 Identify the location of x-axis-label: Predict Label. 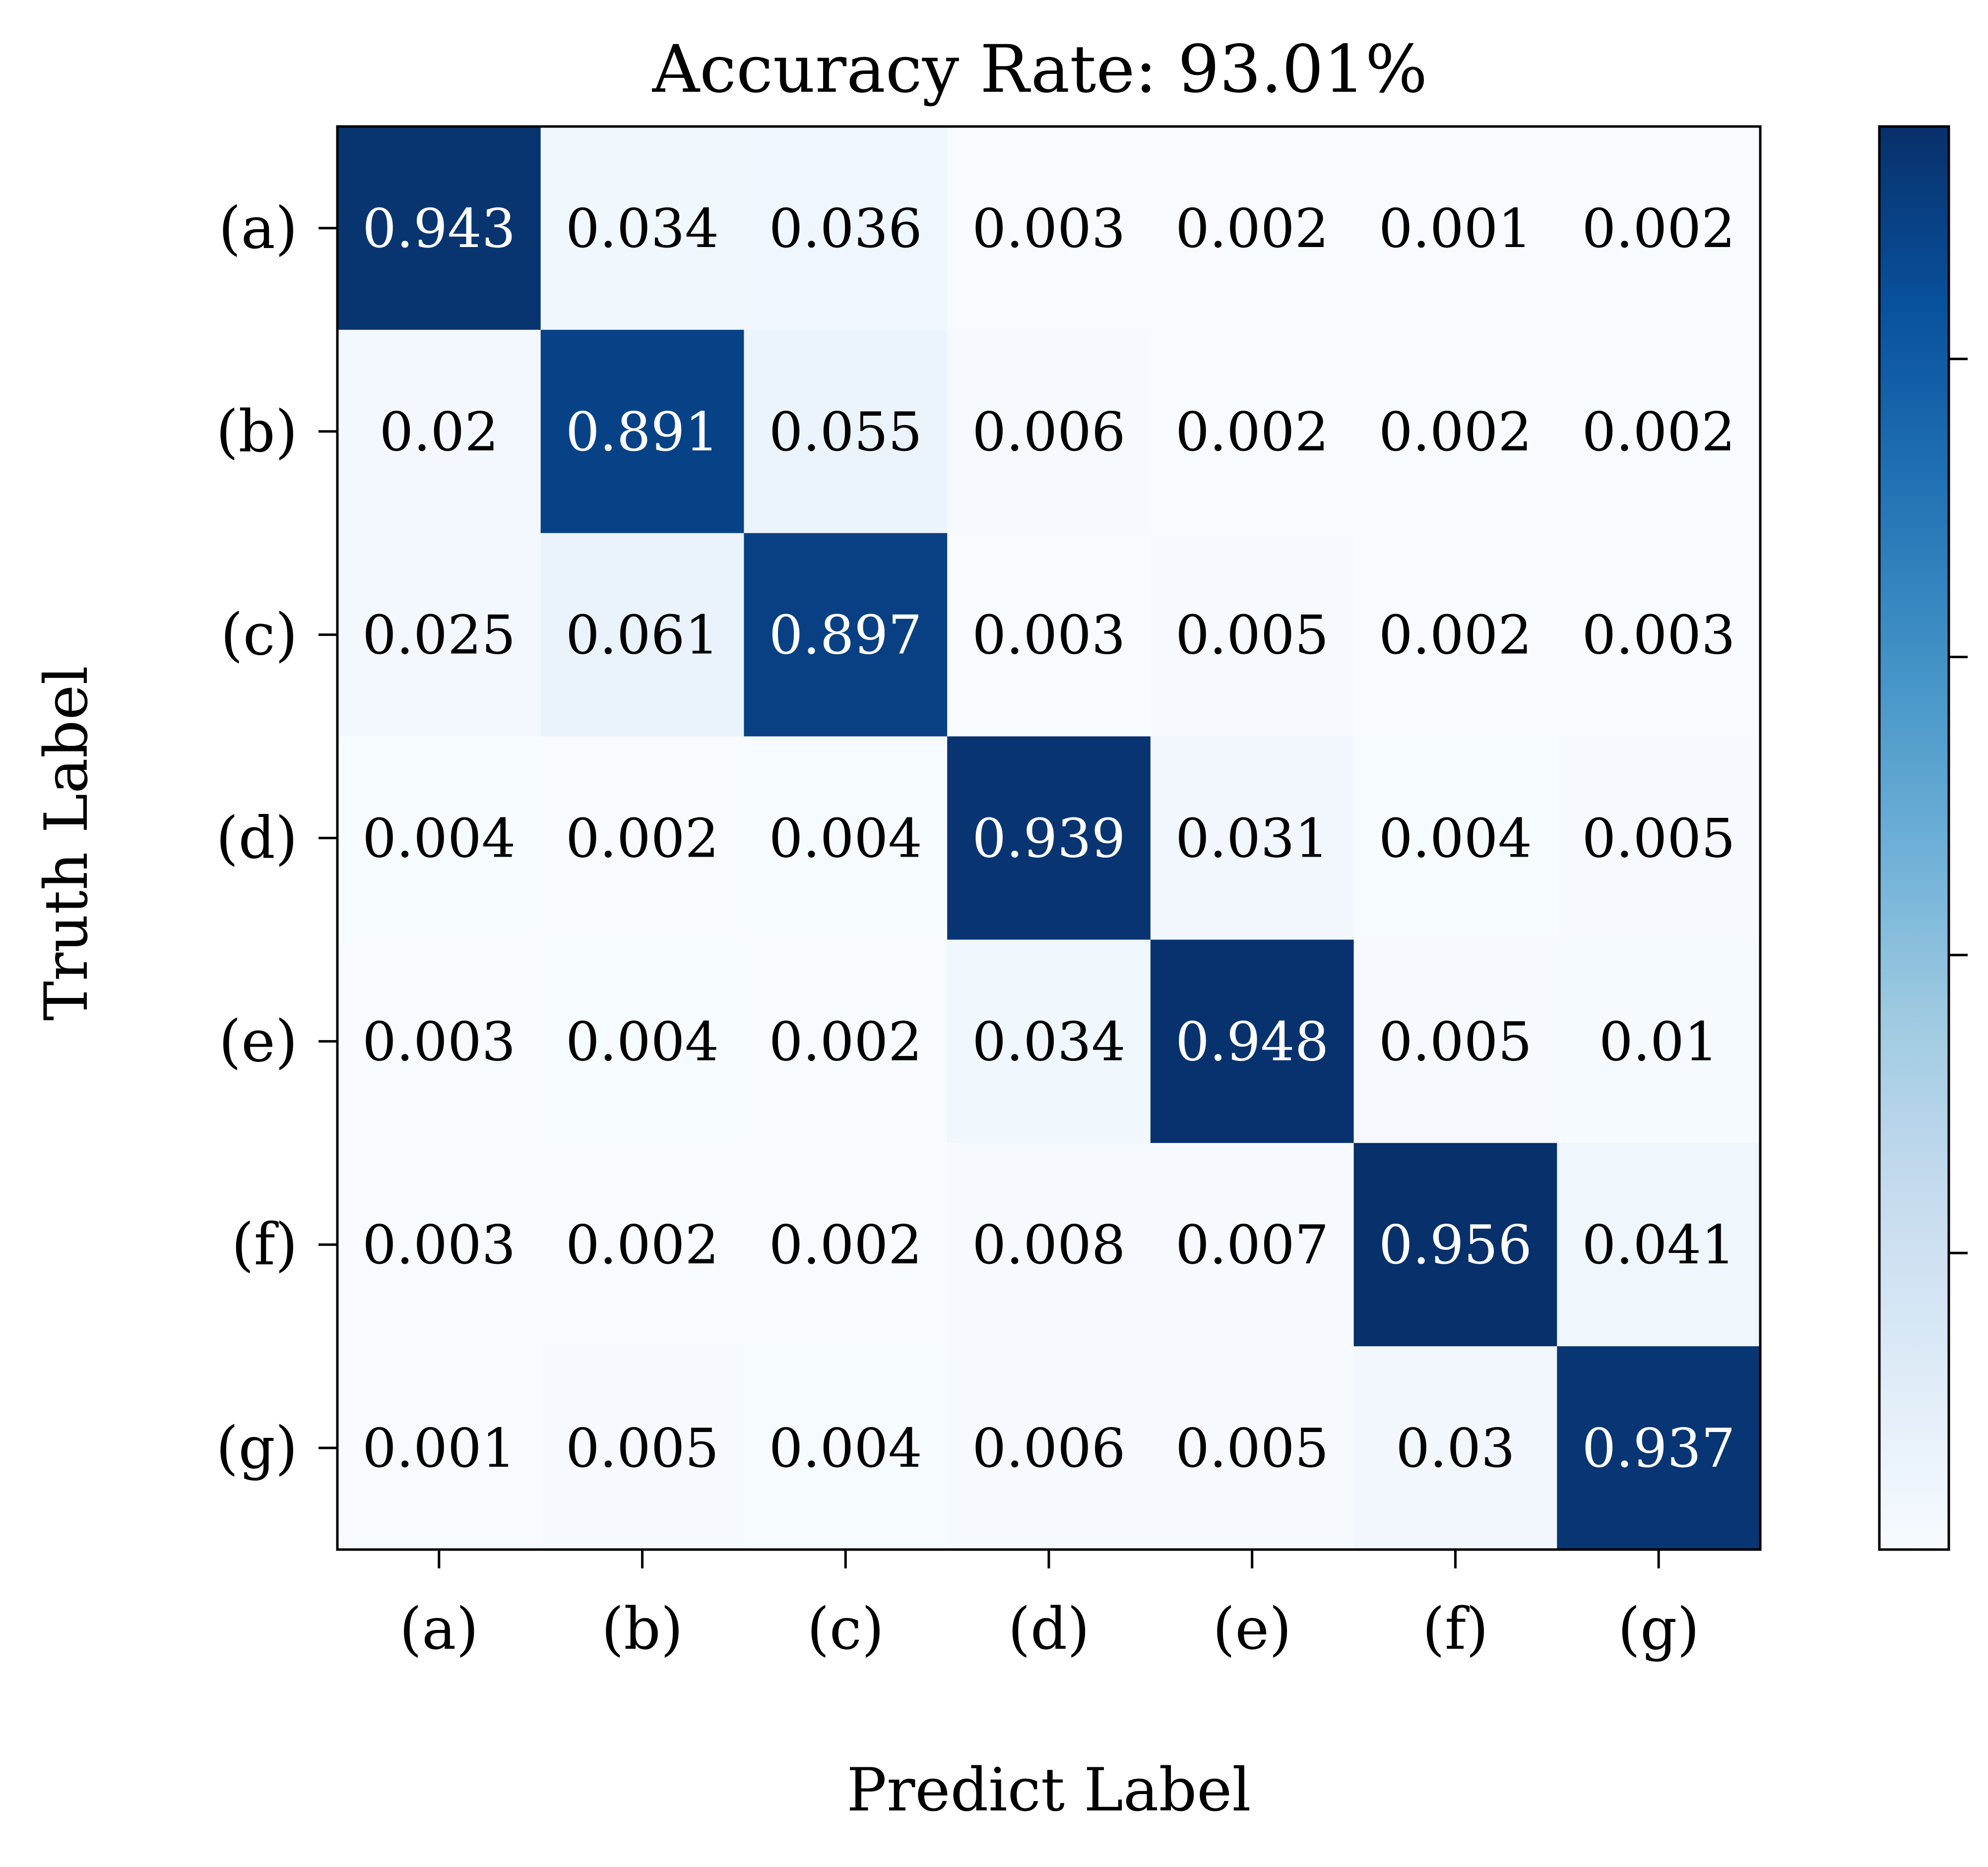
(1048, 1790).